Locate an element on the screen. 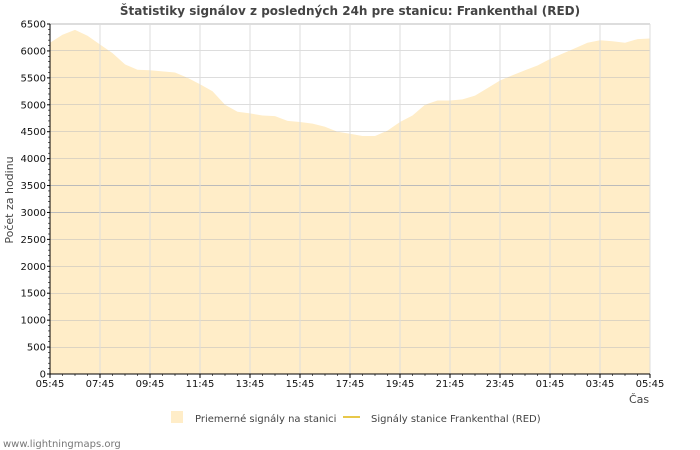 The width and height of the screenshot is (700, 450). watermark: www.lightningmaps.org is located at coordinates (62, 444).